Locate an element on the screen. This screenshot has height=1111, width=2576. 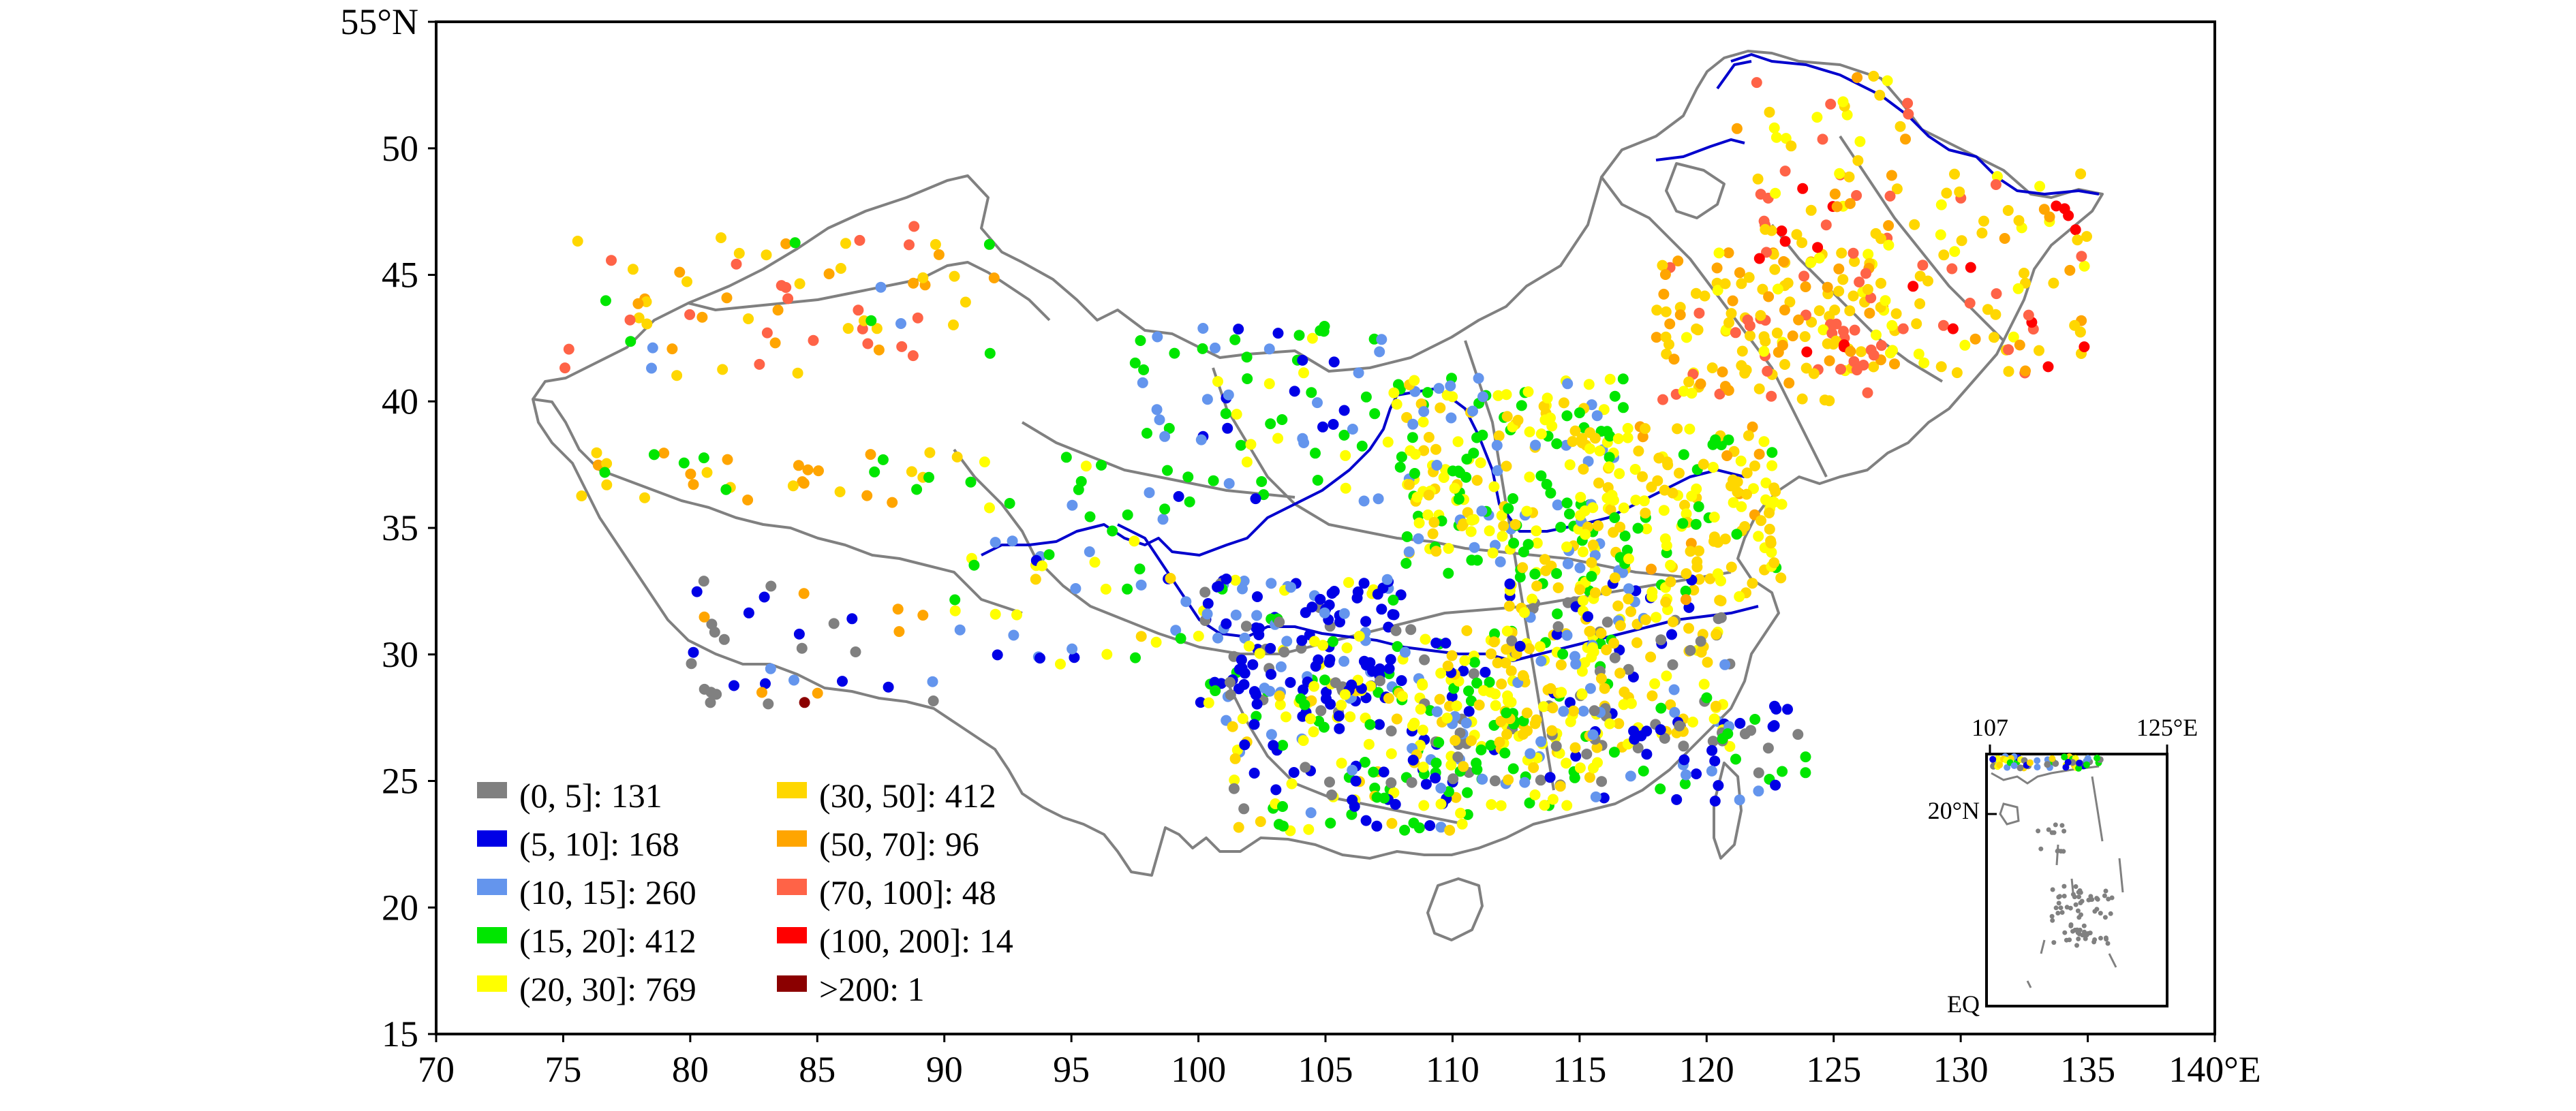
x-tick-label: 85 is located at coordinates (817, 1069).